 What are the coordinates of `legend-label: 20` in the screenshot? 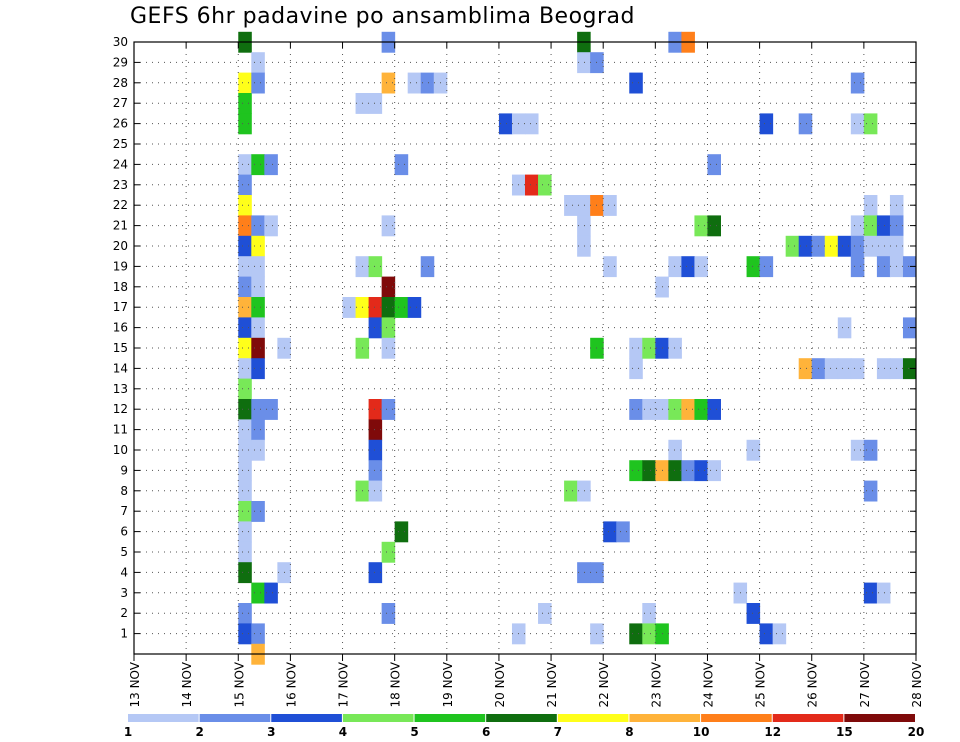 It's located at (916, 732).